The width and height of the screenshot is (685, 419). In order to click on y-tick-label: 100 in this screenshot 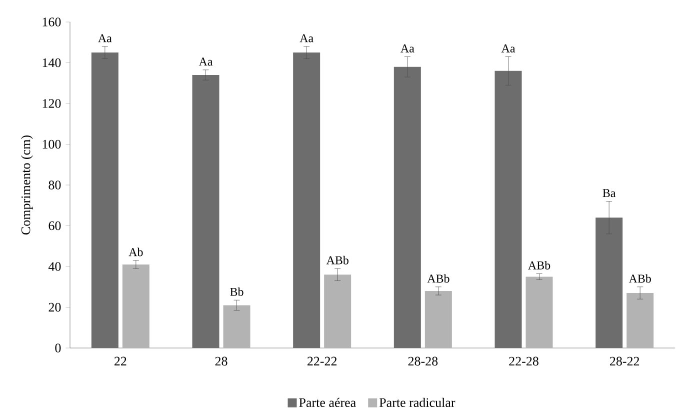, I will do `click(51, 144)`.